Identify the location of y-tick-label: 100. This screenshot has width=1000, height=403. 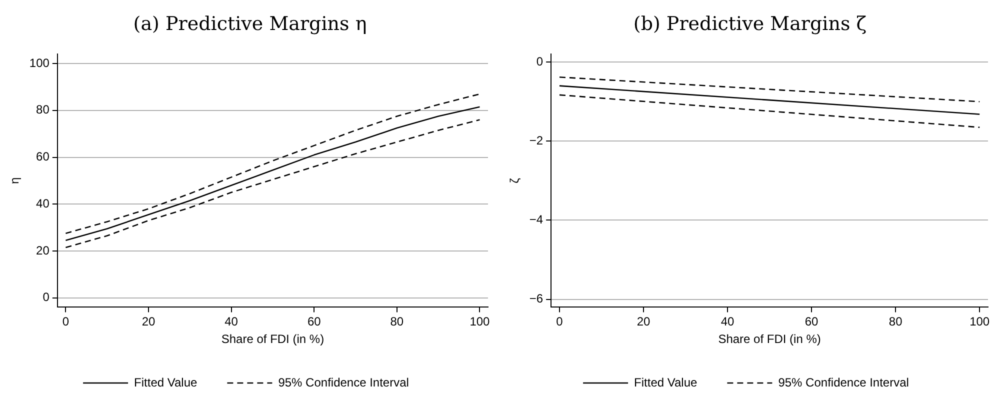
(39, 63).